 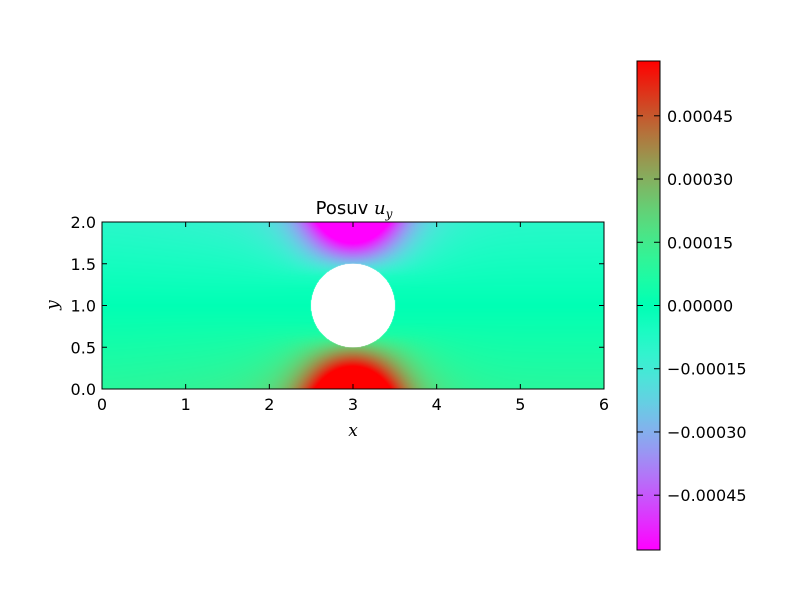 What do you see at coordinates (353, 404) in the screenshot?
I see `x-tick-label: 3` at bounding box center [353, 404].